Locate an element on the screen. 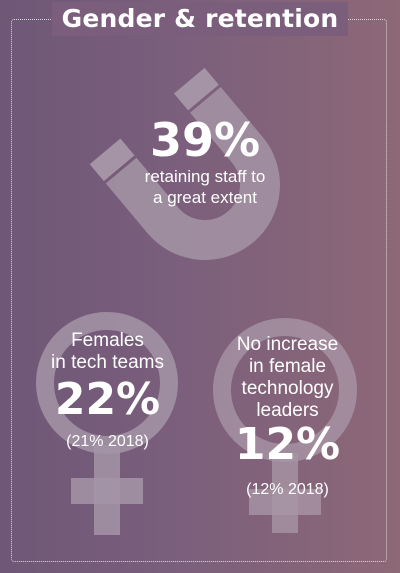  leaders-previous: (12% 2018) is located at coordinates (287, 489).